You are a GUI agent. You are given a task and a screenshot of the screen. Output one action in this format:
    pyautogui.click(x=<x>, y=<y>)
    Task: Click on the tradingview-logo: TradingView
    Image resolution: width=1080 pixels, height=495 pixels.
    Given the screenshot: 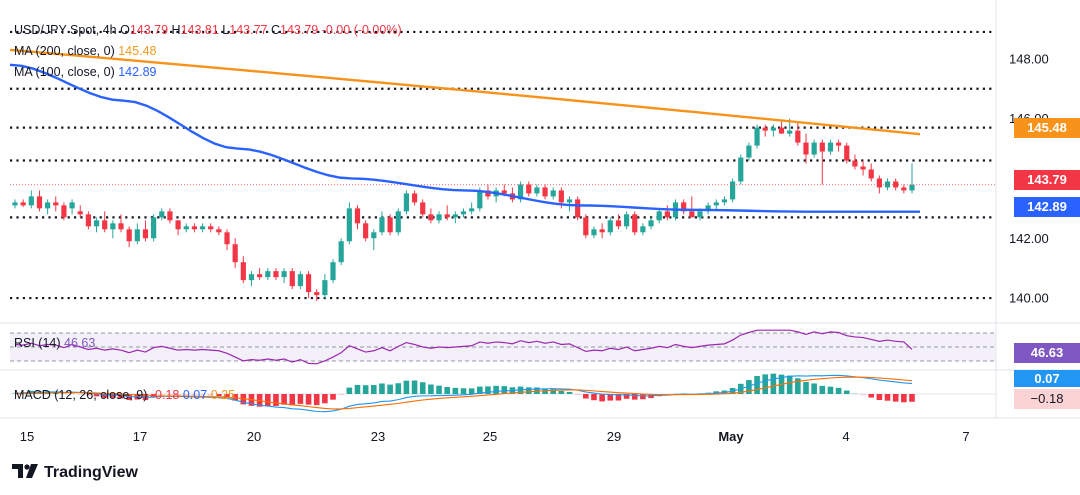 What is the action you would take?
    pyautogui.click(x=75, y=472)
    